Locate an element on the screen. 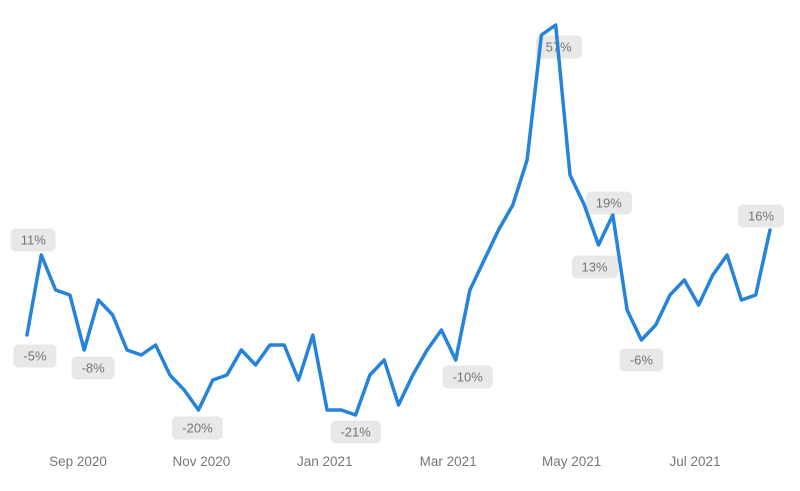 Image resolution: width=800 pixels, height=491 pixels. data-label-pill: -20% is located at coordinates (197, 428).